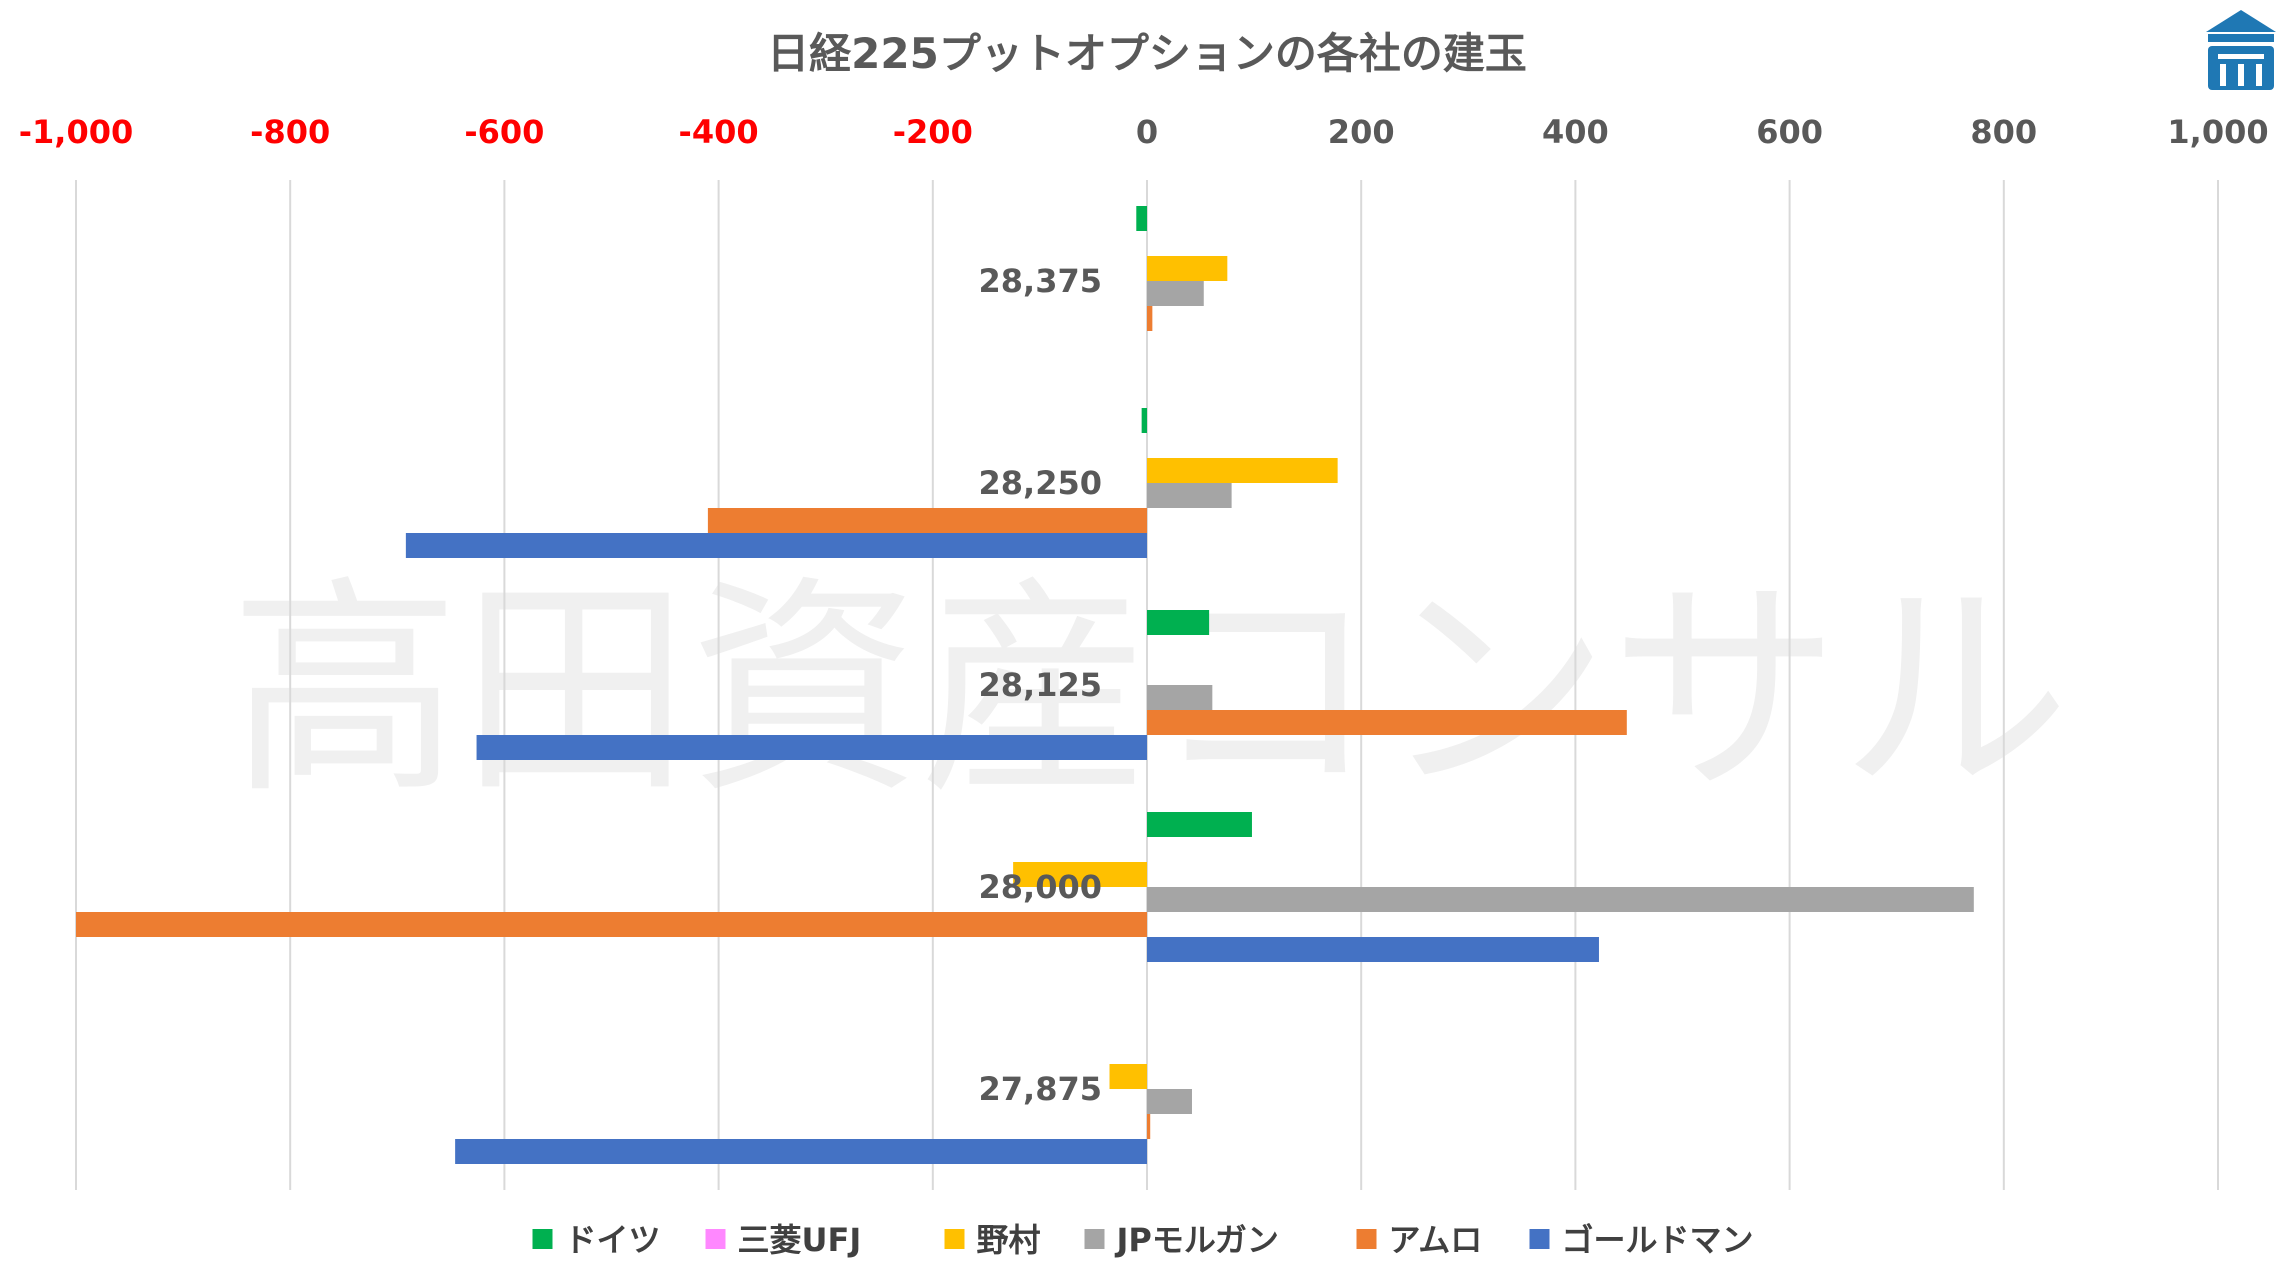  Describe the element at coordinates (1789, 132) in the screenshot. I see `x-tick-label: 600` at that location.